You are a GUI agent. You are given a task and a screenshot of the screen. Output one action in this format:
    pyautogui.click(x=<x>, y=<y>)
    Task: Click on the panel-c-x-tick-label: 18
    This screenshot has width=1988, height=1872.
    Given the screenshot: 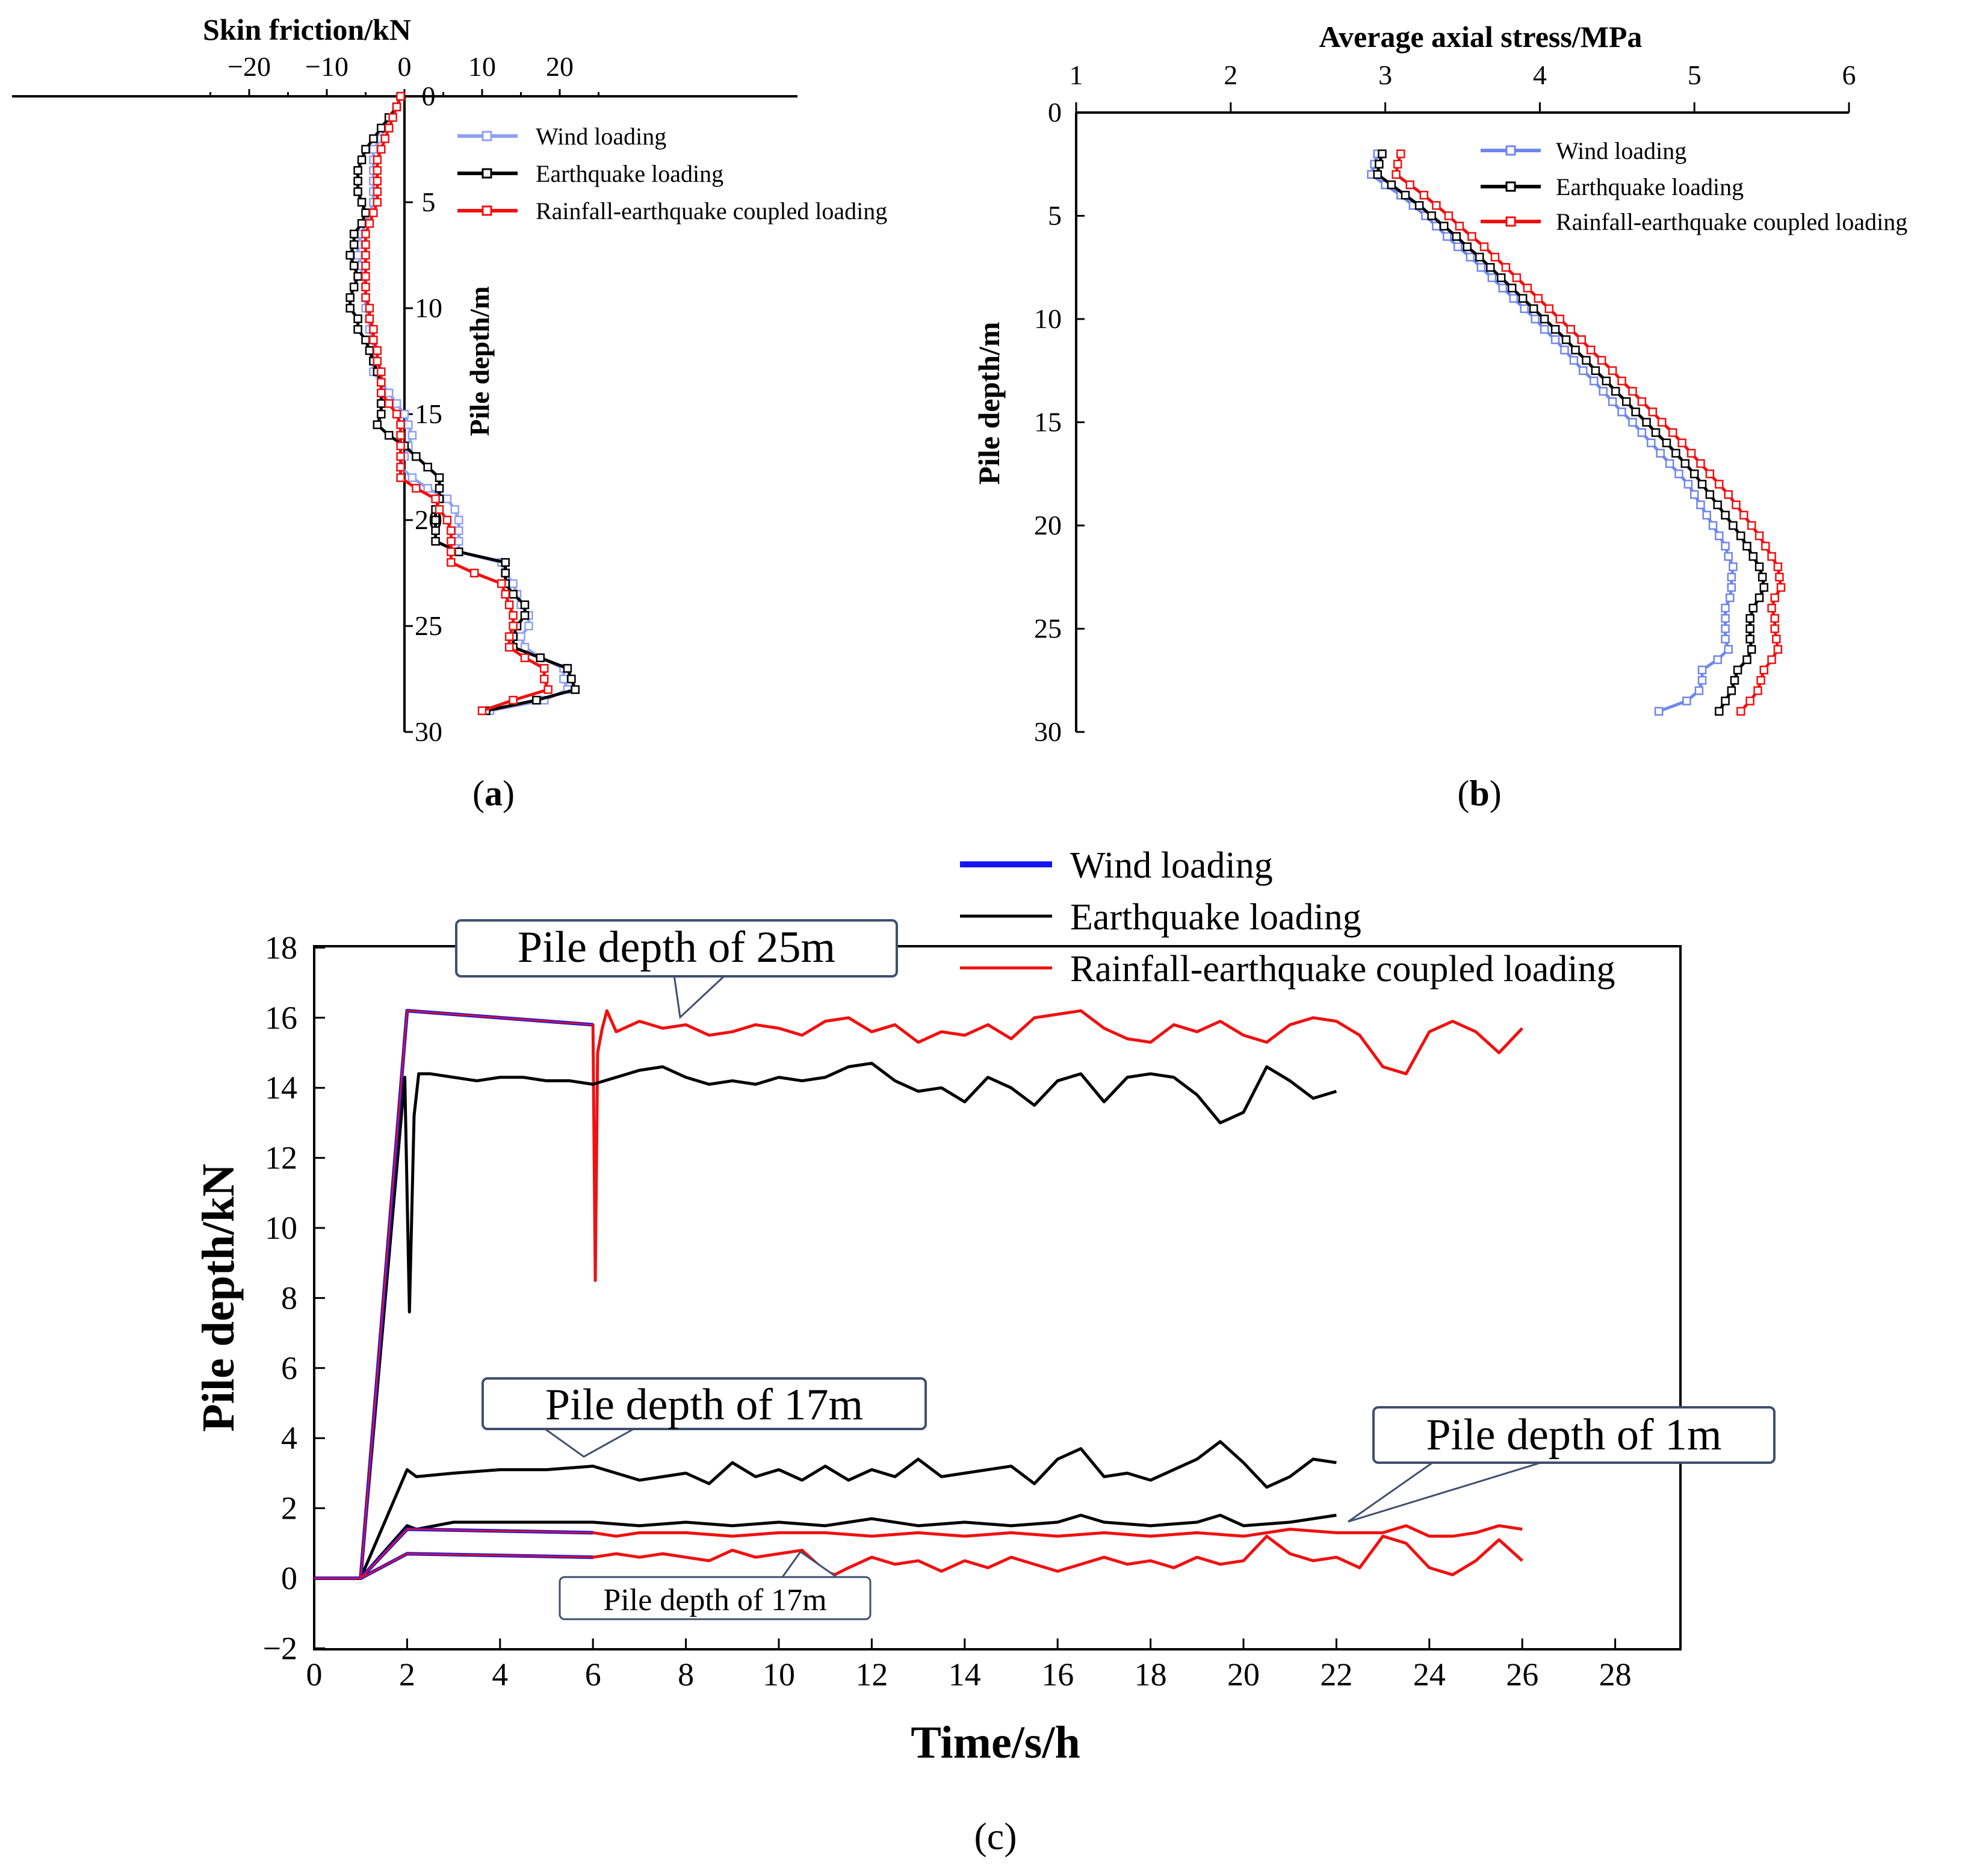 What is the action you would take?
    pyautogui.click(x=1151, y=1675)
    